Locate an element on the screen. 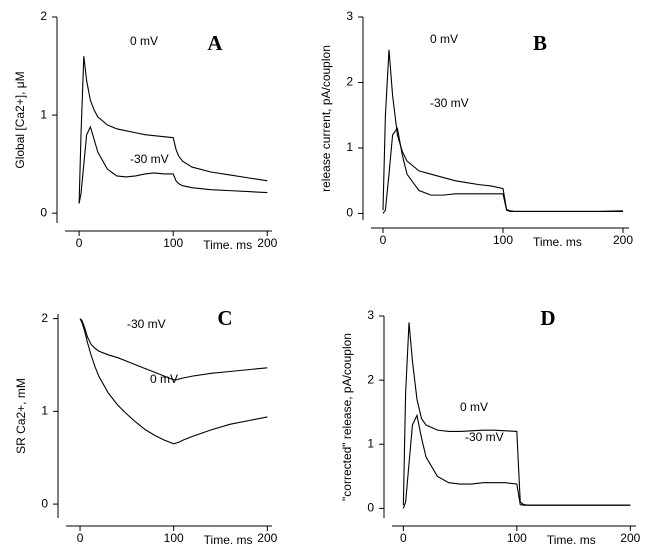 The height and width of the screenshot is (550, 657). panel-title: A is located at coordinates (215, 43).